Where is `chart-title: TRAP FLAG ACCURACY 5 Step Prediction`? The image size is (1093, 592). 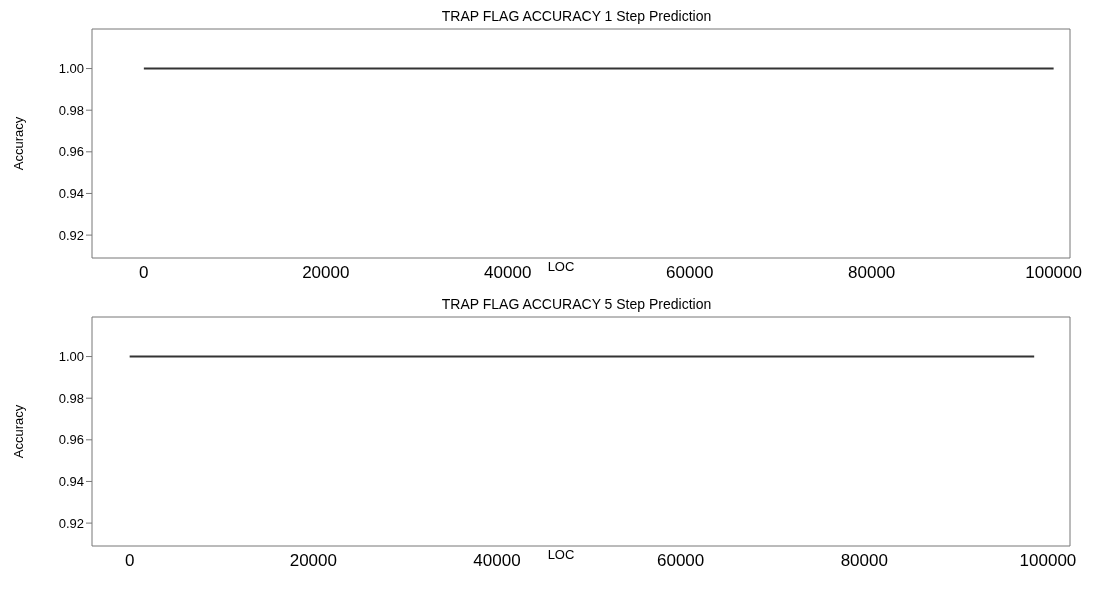 chart-title: TRAP FLAG ACCURACY 5 Step Prediction is located at coordinates (576, 305).